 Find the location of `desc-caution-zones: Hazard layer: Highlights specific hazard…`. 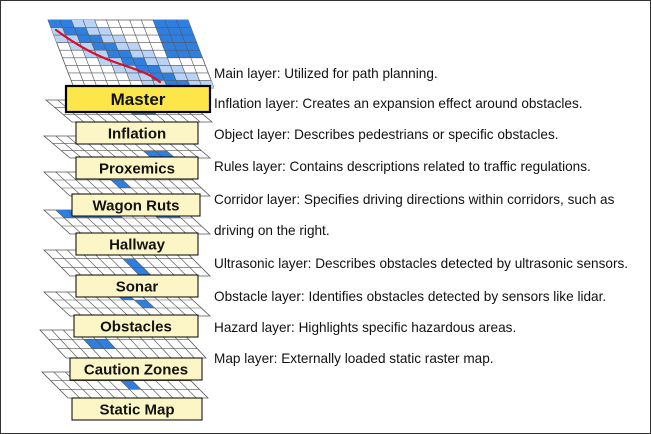

desc-caution-zones: Hazard layer: Highlights specific hazard… is located at coordinates (365, 327).